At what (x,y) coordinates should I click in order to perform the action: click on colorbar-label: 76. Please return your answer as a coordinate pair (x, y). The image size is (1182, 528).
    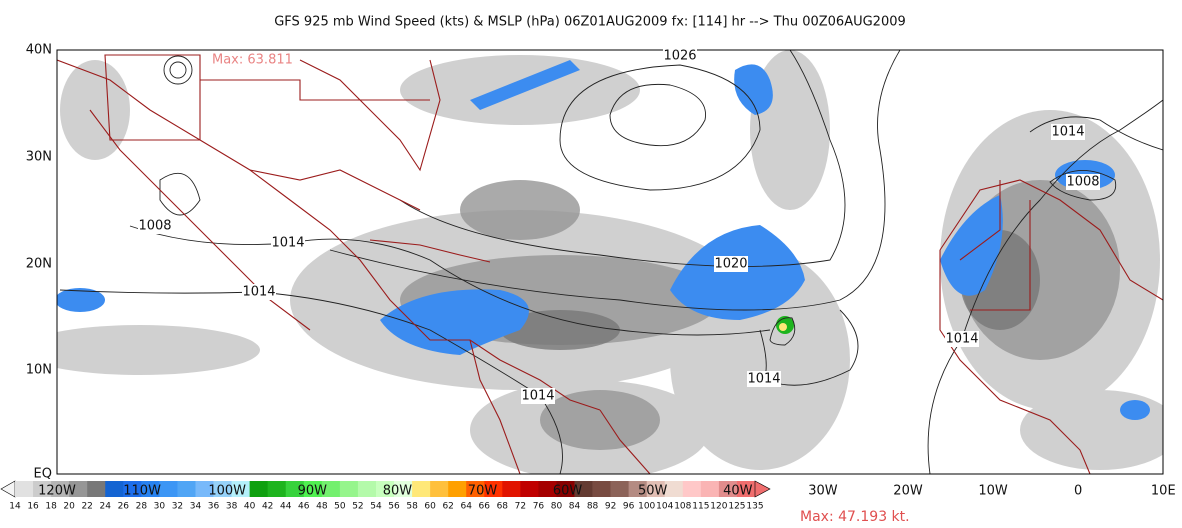
    Looking at the image, I should click on (539, 507).